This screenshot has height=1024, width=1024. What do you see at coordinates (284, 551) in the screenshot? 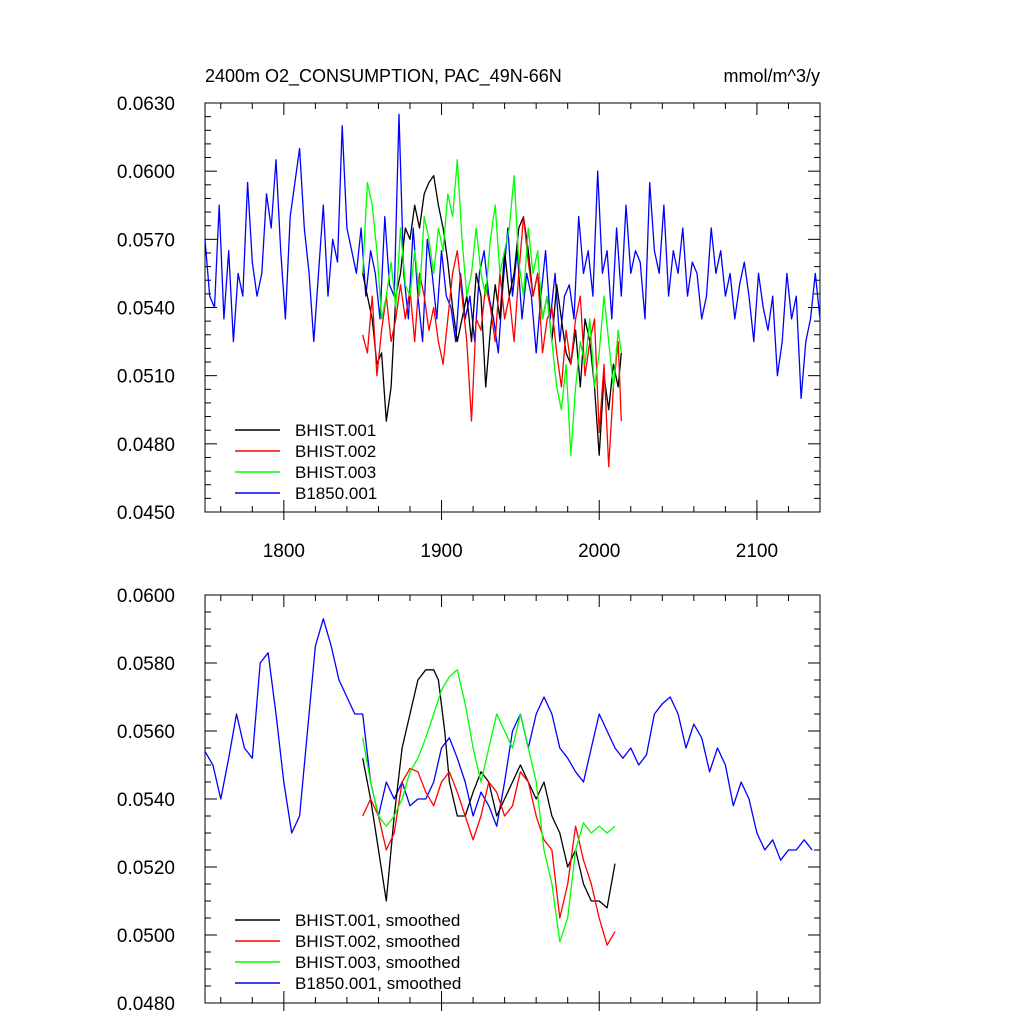
I see `x-tick-label: 1800` at bounding box center [284, 551].